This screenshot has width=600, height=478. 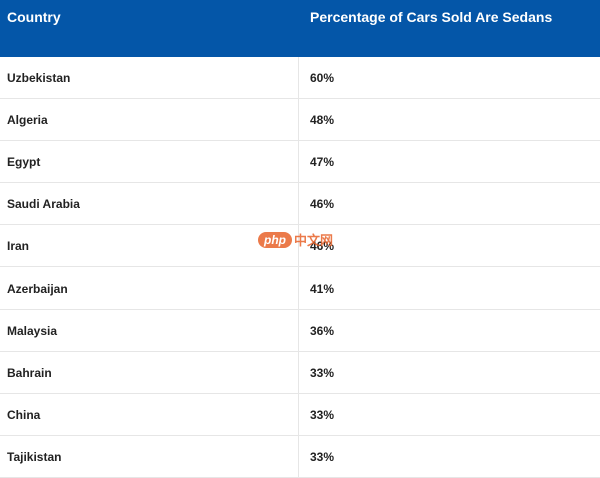 I want to click on country-cell: Tajikistan, so click(x=34, y=456).